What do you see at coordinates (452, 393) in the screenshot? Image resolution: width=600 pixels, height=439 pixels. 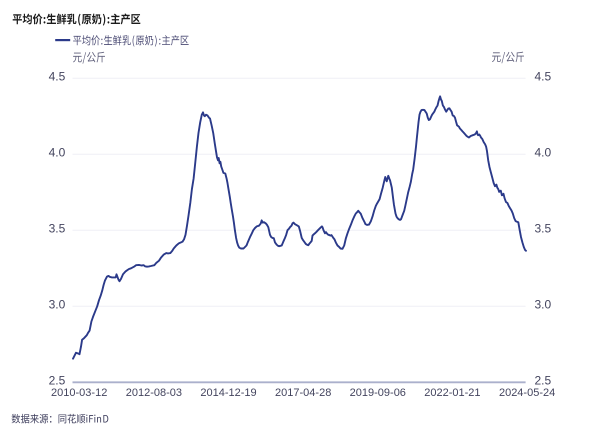 I see `svg-text: 2022-01-21` at bounding box center [452, 393].